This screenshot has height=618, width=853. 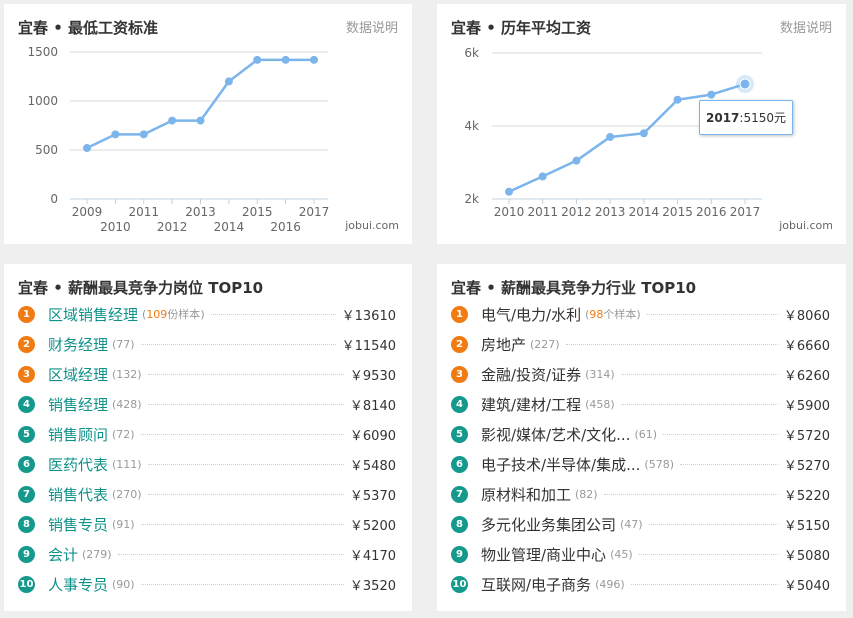 I want to click on sample-count-value: (72), so click(x=123, y=434).